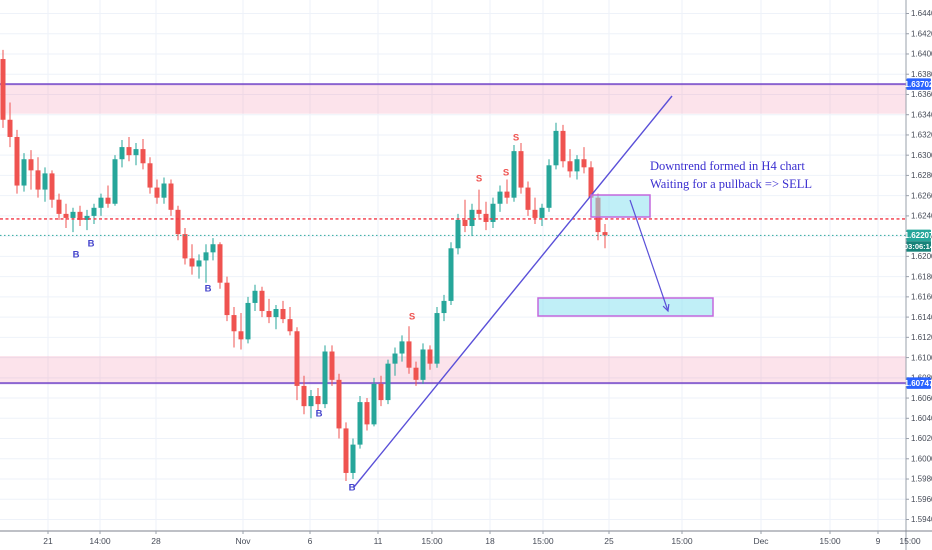 The width and height of the screenshot is (932, 550). Describe the element at coordinates (310, 541) in the screenshot. I see `time-tick-label: 6` at that location.